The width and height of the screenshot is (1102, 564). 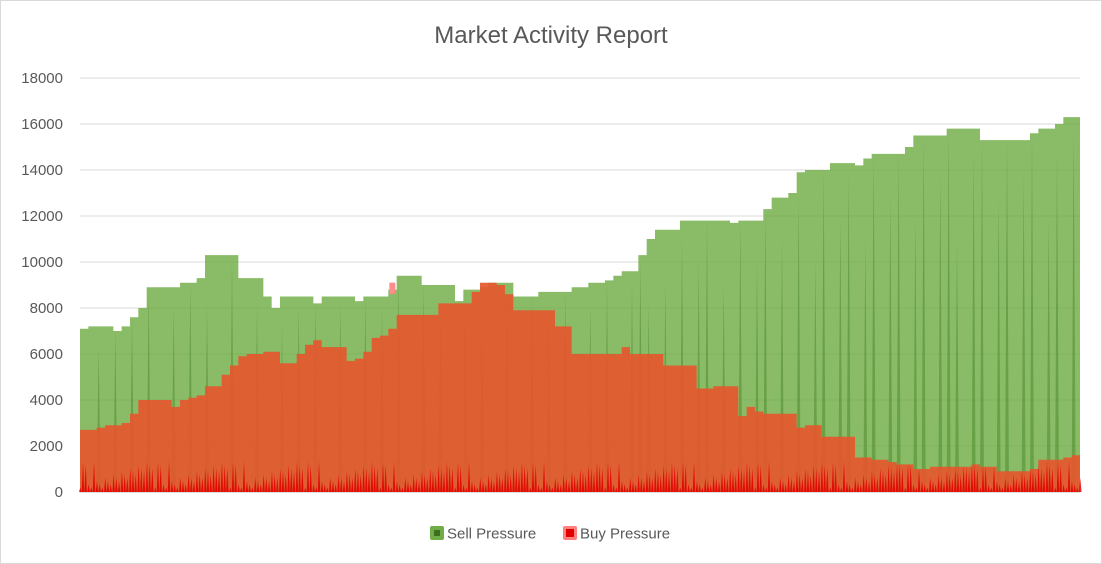 I want to click on legend: Sell Pressure Buy Pressure, so click(x=550, y=534).